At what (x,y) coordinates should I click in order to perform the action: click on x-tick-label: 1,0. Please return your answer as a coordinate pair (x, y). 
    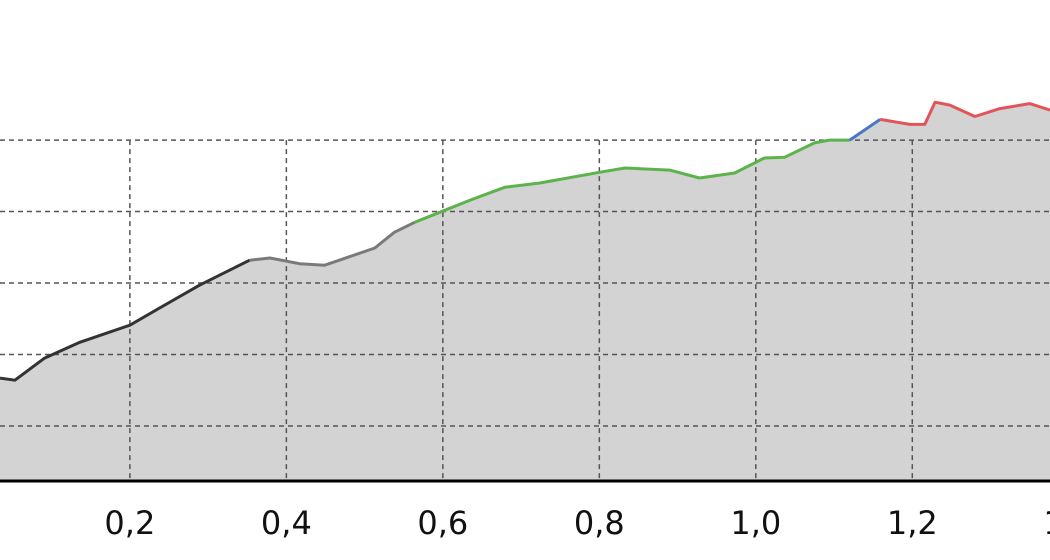
    Looking at the image, I should click on (755, 523).